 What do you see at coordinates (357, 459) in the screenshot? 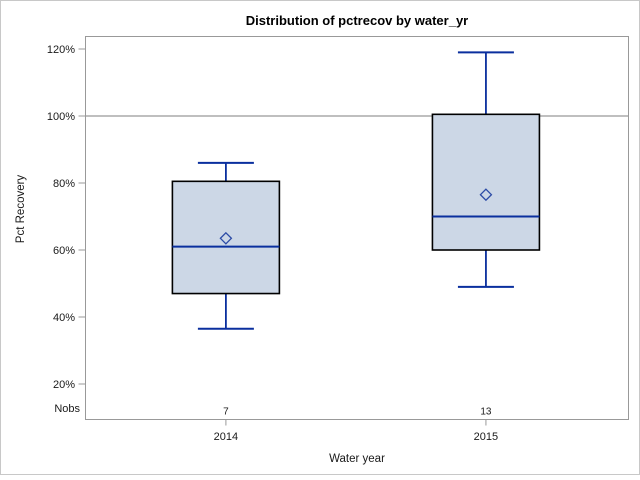
I see `x-axis-title: Water year` at bounding box center [357, 459].